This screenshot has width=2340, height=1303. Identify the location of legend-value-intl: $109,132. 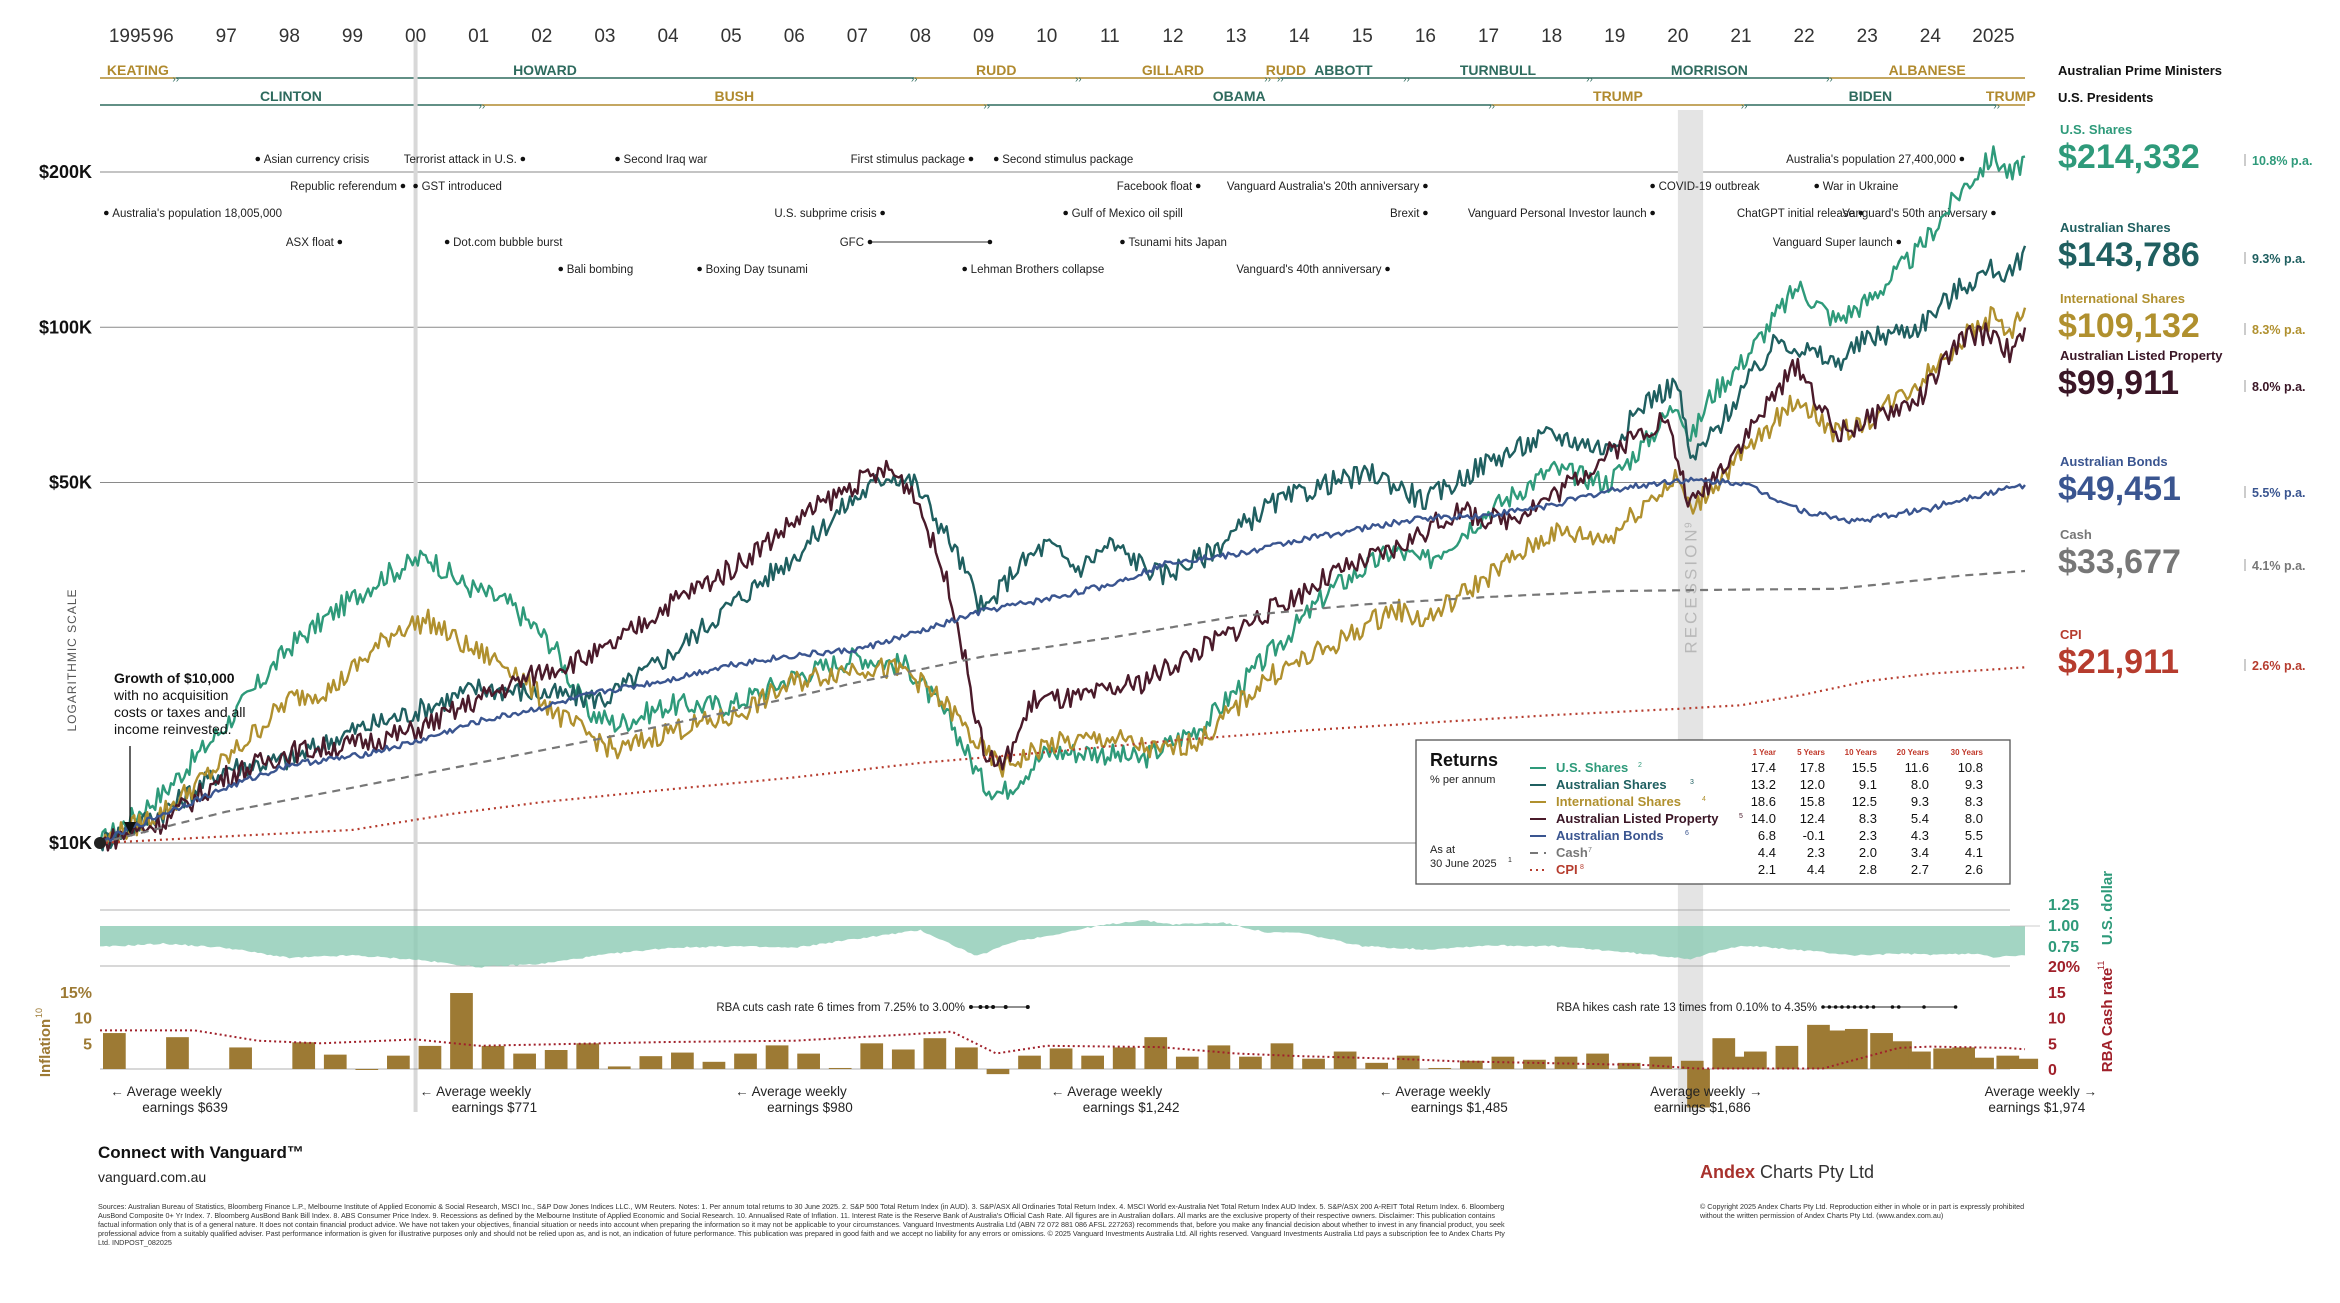
(2129, 326).